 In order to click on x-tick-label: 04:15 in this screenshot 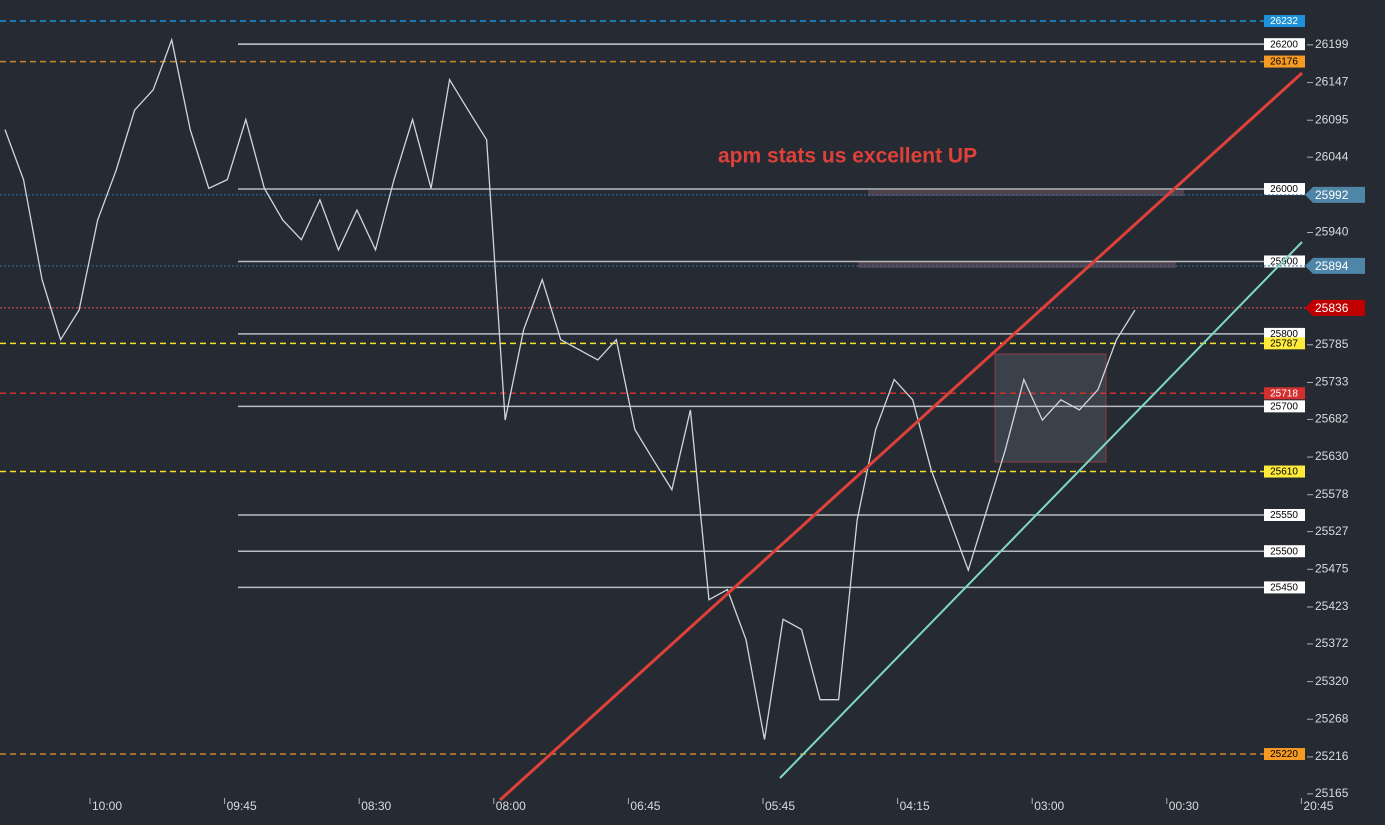, I will do `click(915, 806)`.